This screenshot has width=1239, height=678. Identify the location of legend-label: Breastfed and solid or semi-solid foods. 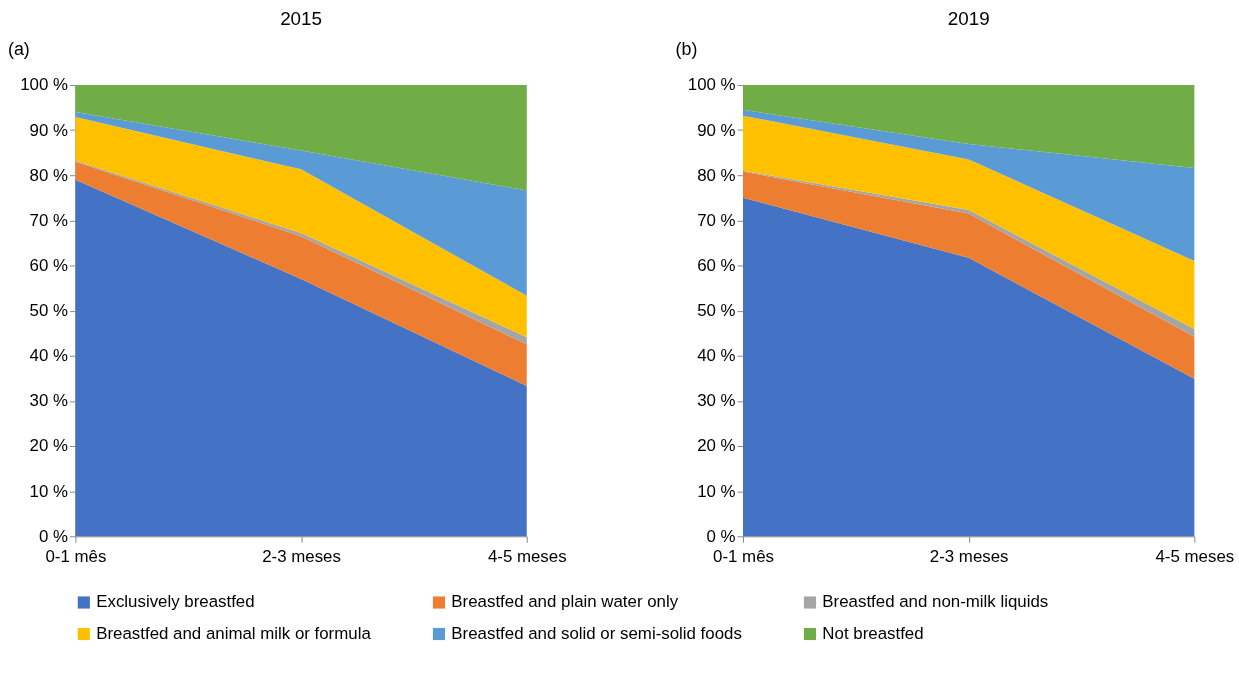
(596, 633).